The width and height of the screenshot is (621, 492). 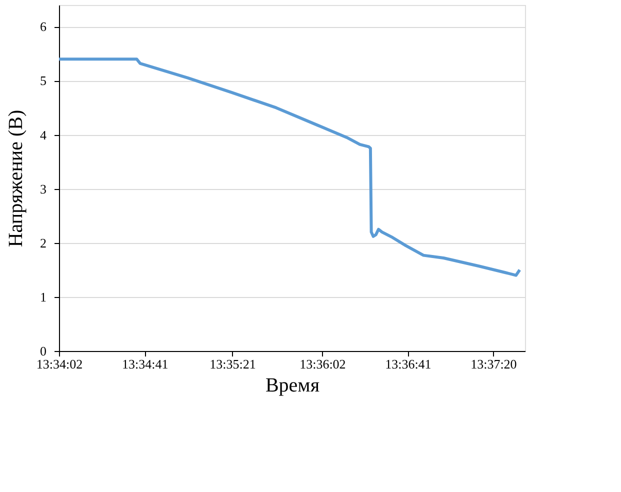 I want to click on x-axis-title: Время, so click(x=292, y=385).